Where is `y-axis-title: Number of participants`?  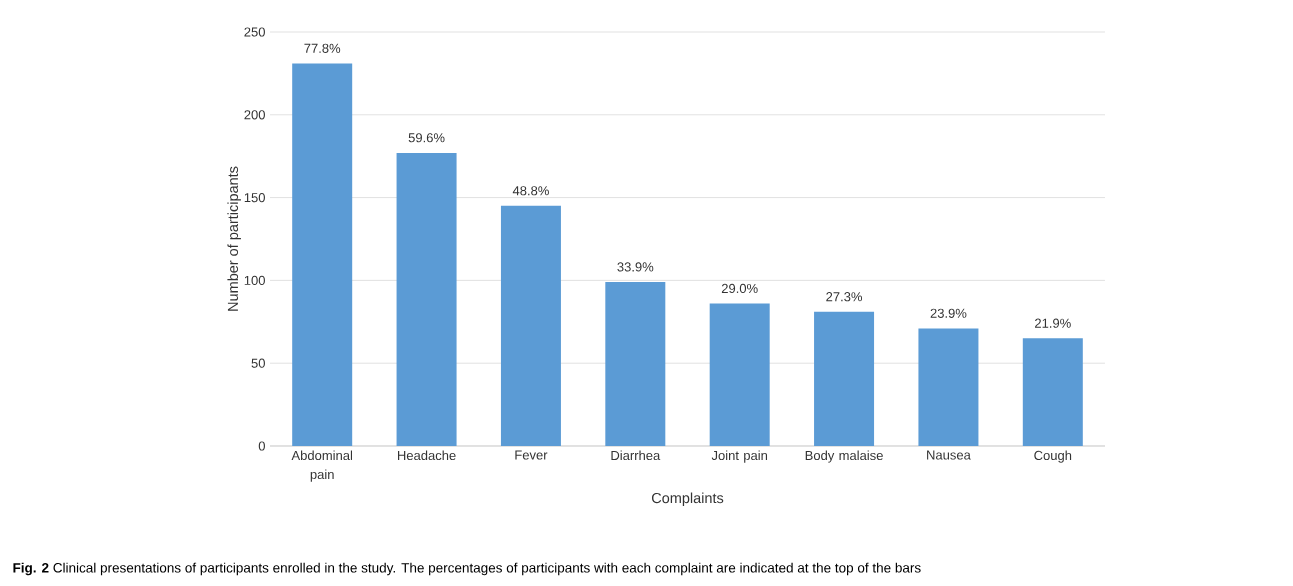 y-axis-title: Number of participants is located at coordinates (234, 238).